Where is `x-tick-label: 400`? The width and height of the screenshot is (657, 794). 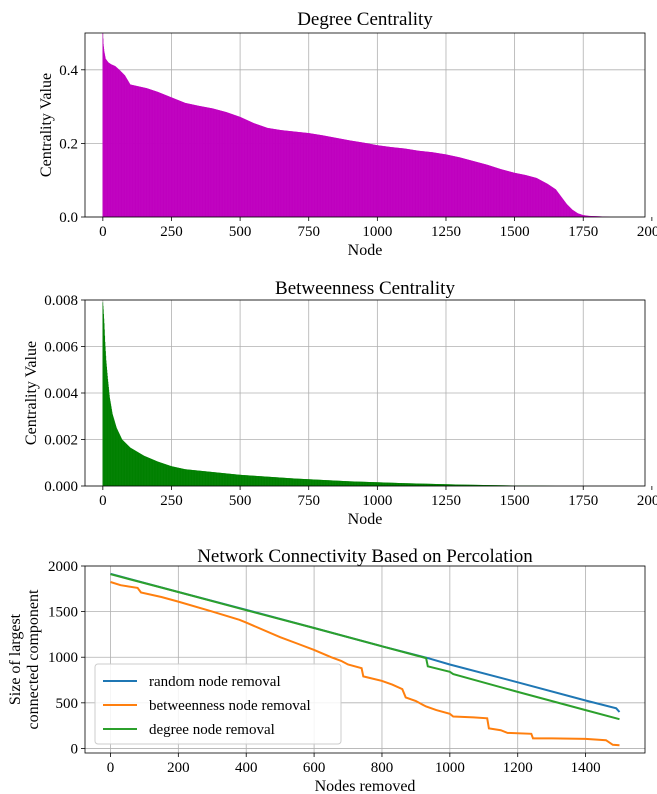
x-tick-label: 400 is located at coordinates (246, 768).